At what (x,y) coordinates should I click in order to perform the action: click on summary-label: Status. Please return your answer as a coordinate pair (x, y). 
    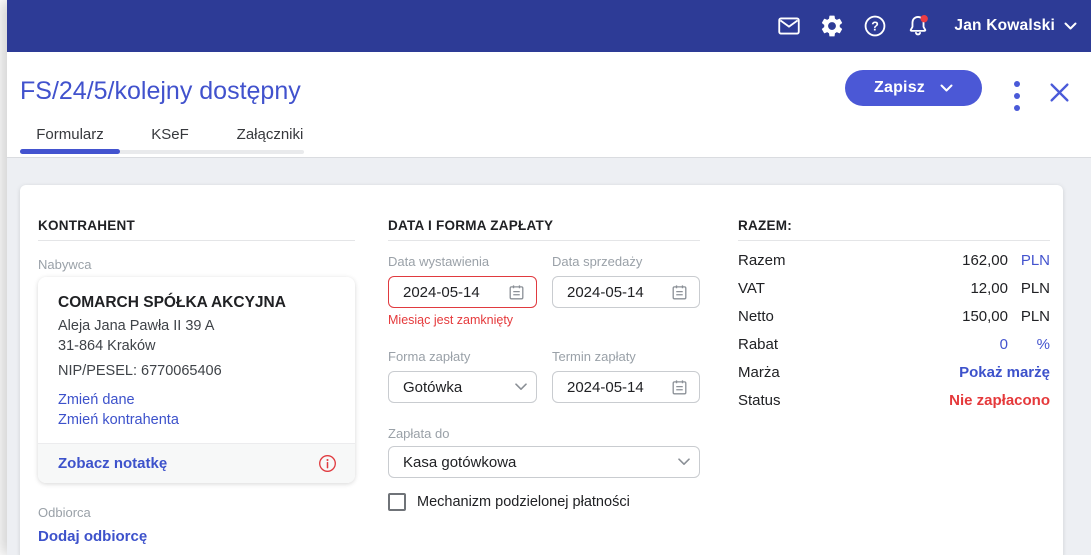
    Looking at the image, I should click on (759, 400).